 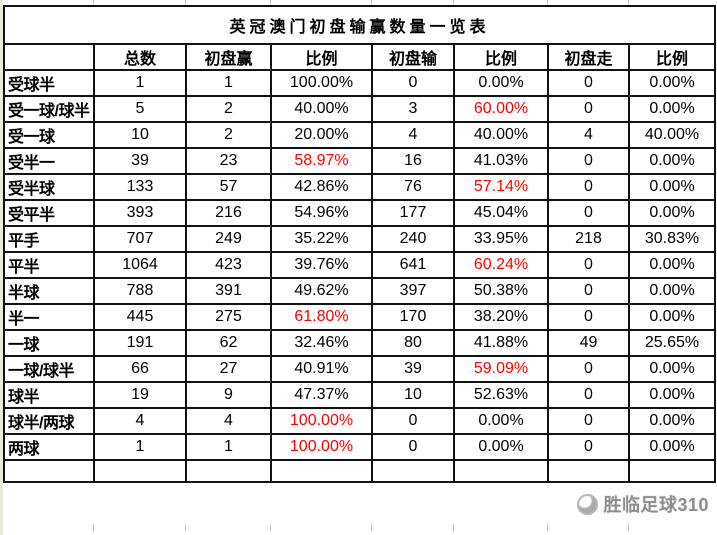 I want to click on table-cell: 641, so click(x=413, y=265).